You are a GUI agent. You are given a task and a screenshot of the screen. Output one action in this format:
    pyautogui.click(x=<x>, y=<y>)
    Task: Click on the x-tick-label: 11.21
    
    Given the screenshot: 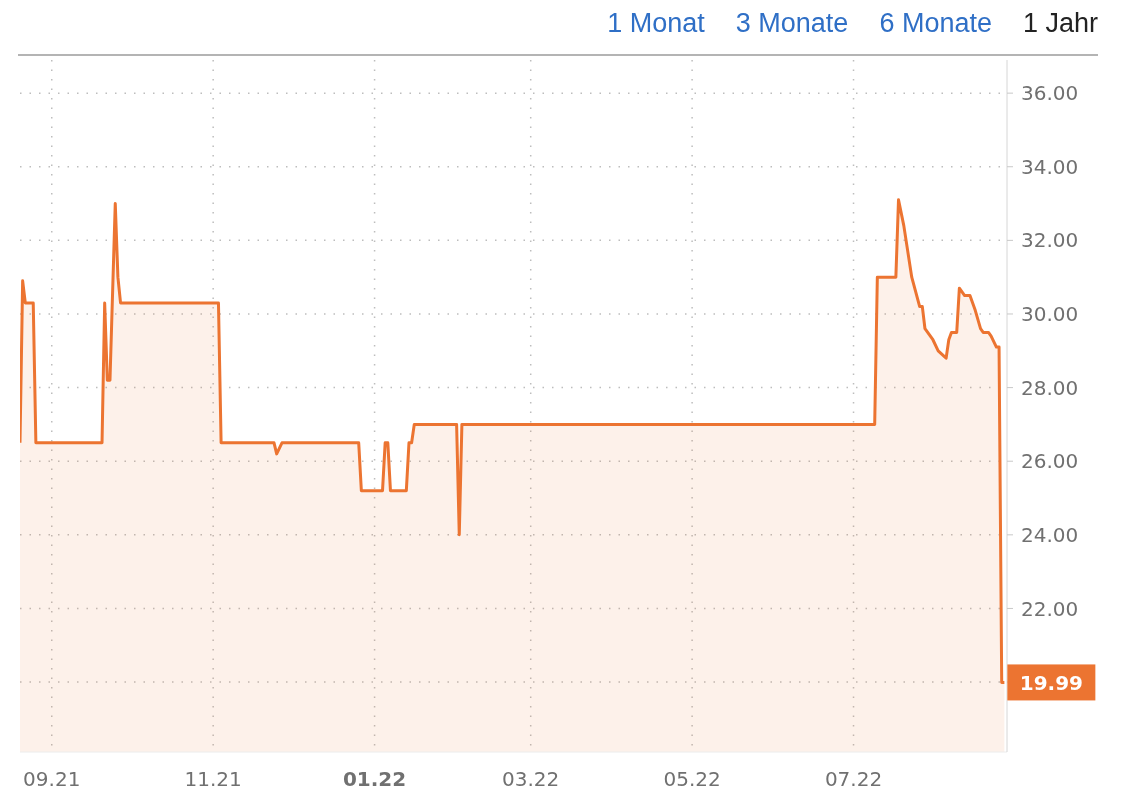 What is the action you would take?
    pyautogui.click(x=213, y=779)
    